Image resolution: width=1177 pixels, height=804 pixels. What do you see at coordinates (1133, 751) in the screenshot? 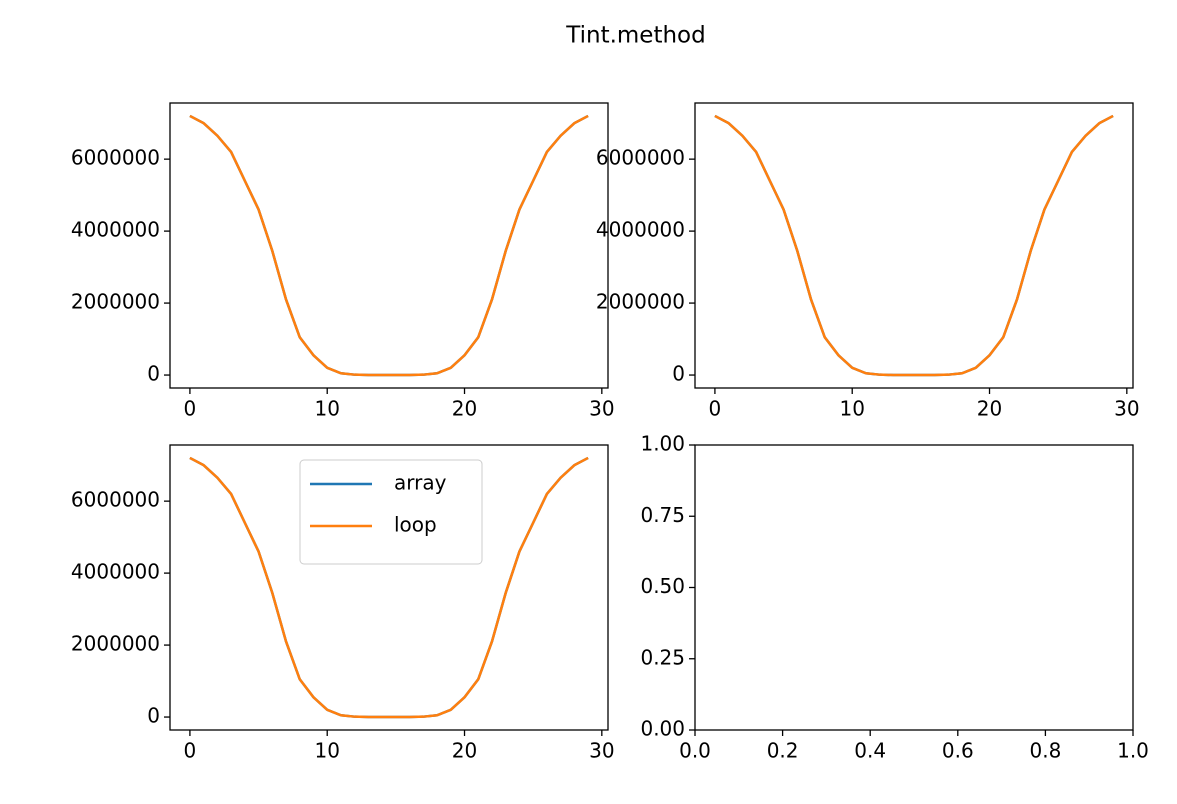
I see `x-tick-label: 1.0` at bounding box center [1133, 751].